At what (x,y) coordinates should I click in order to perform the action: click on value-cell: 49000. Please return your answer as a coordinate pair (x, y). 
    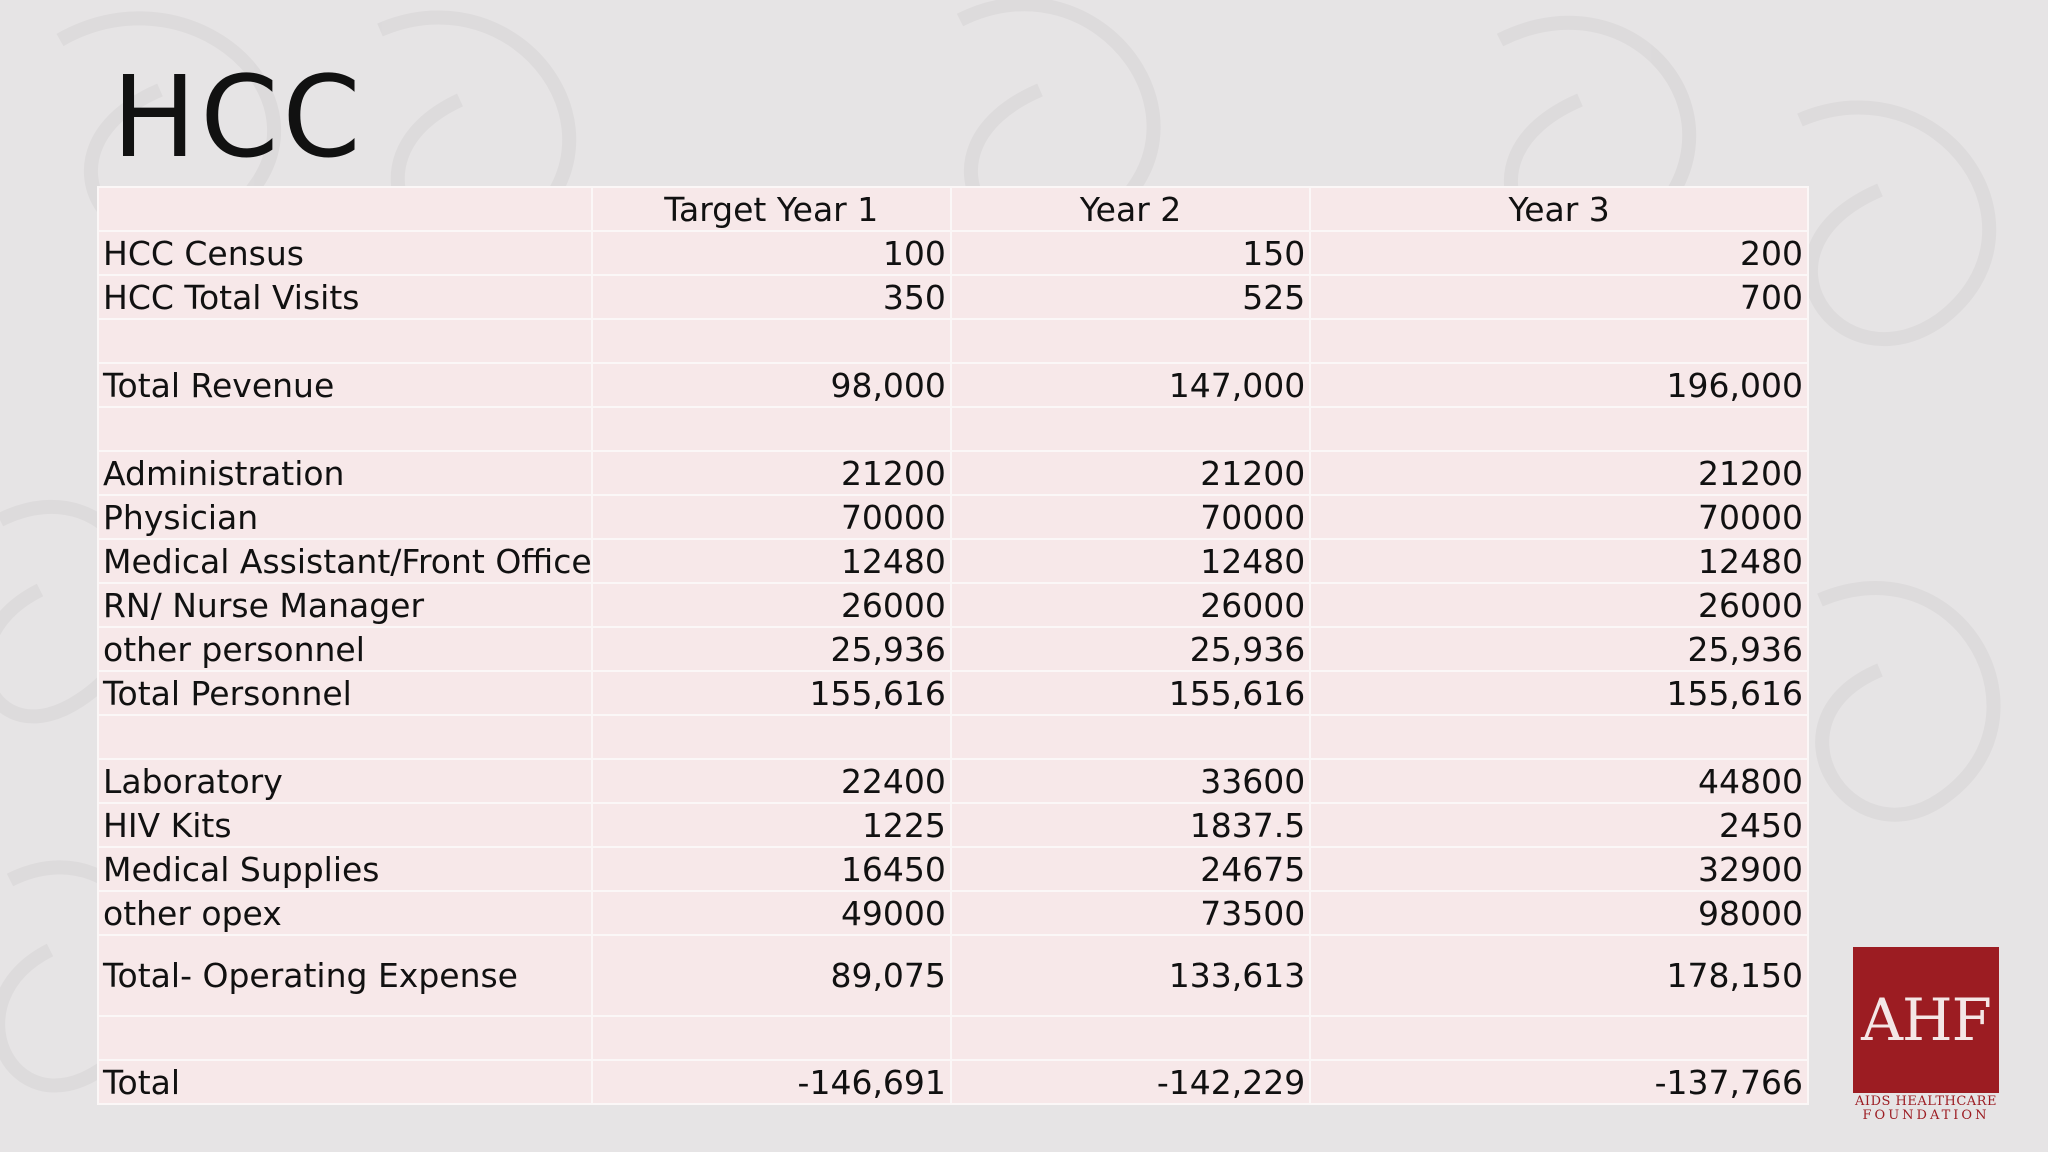
    Looking at the image, I should click on (771, 913).